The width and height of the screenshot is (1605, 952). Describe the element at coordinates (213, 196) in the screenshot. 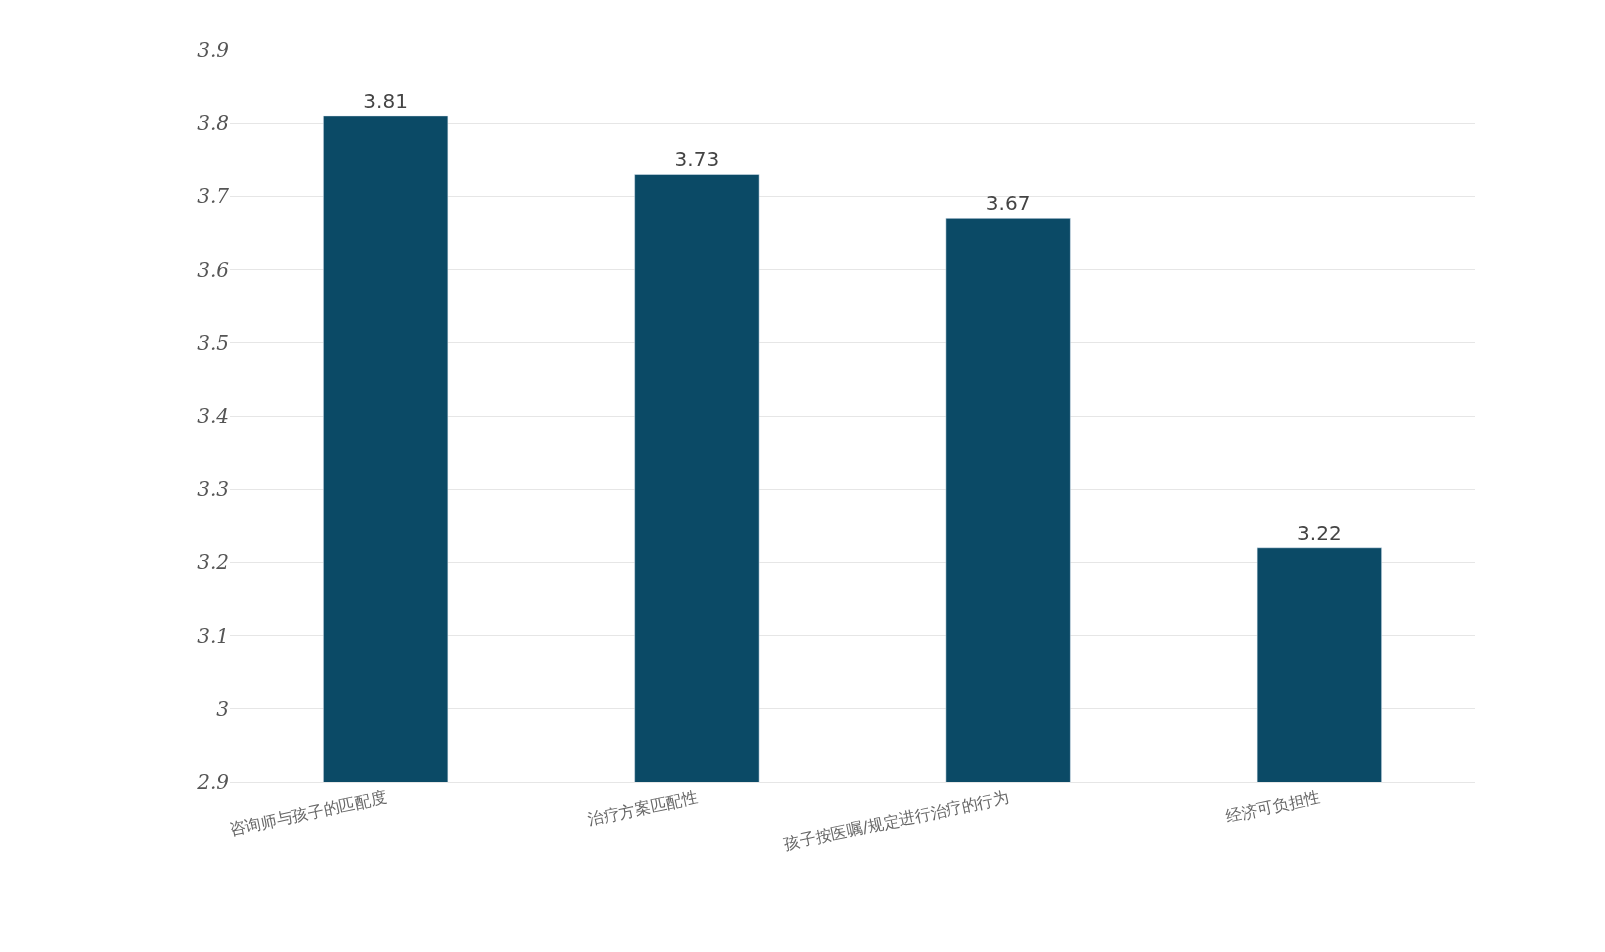

I see `y-tick-label: 3.7` at that location.